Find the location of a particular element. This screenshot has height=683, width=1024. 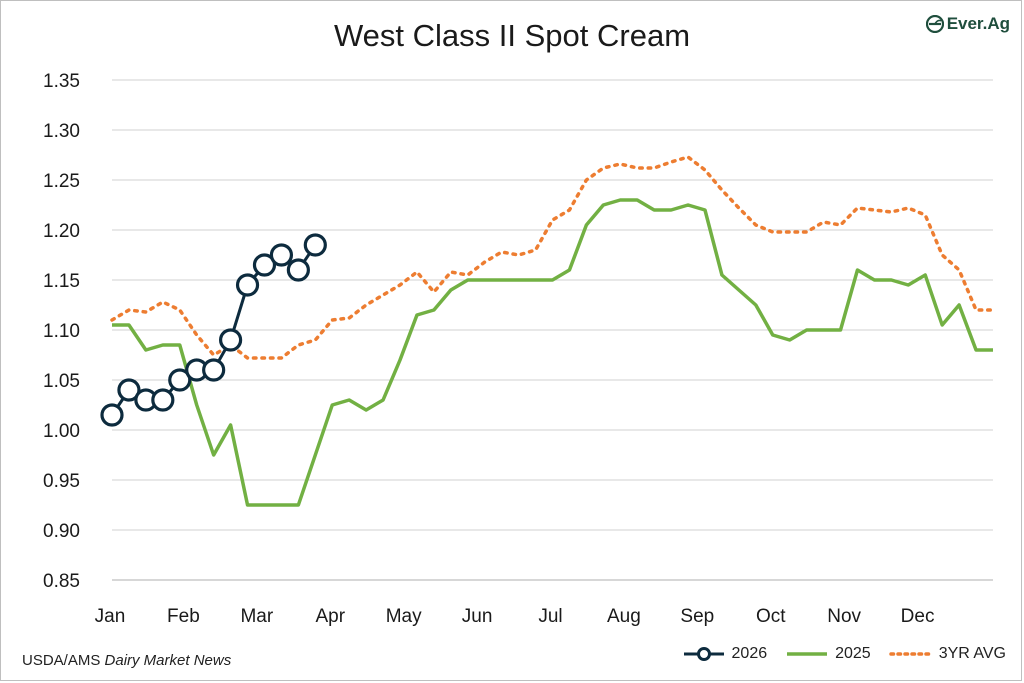

x-tick-label: Oct is located at coordinates (771, 616).